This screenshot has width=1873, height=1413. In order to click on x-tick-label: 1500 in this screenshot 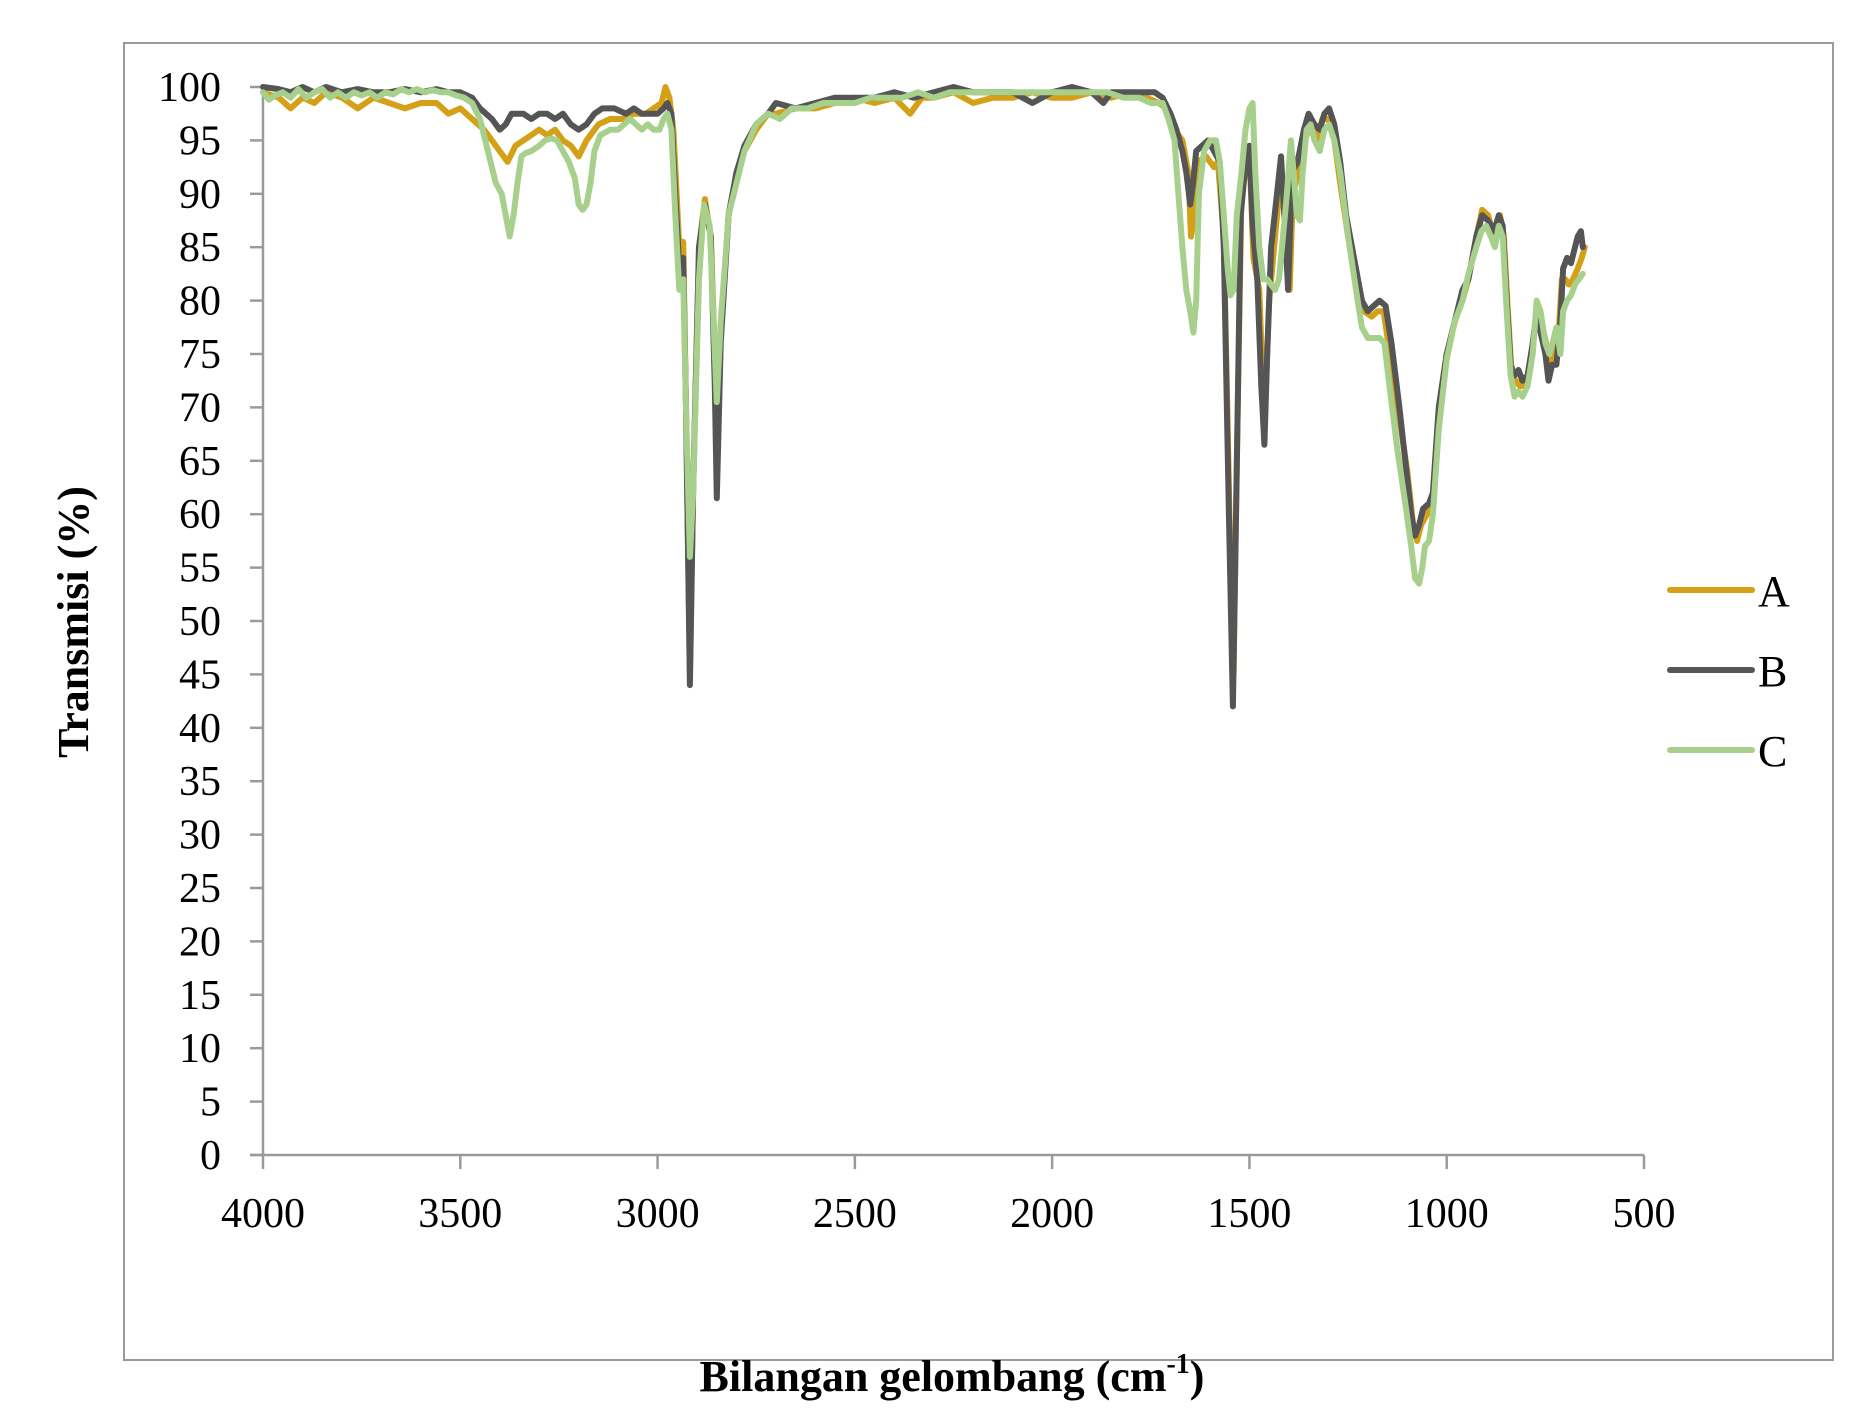, I will do `click(1249, 1214)`.